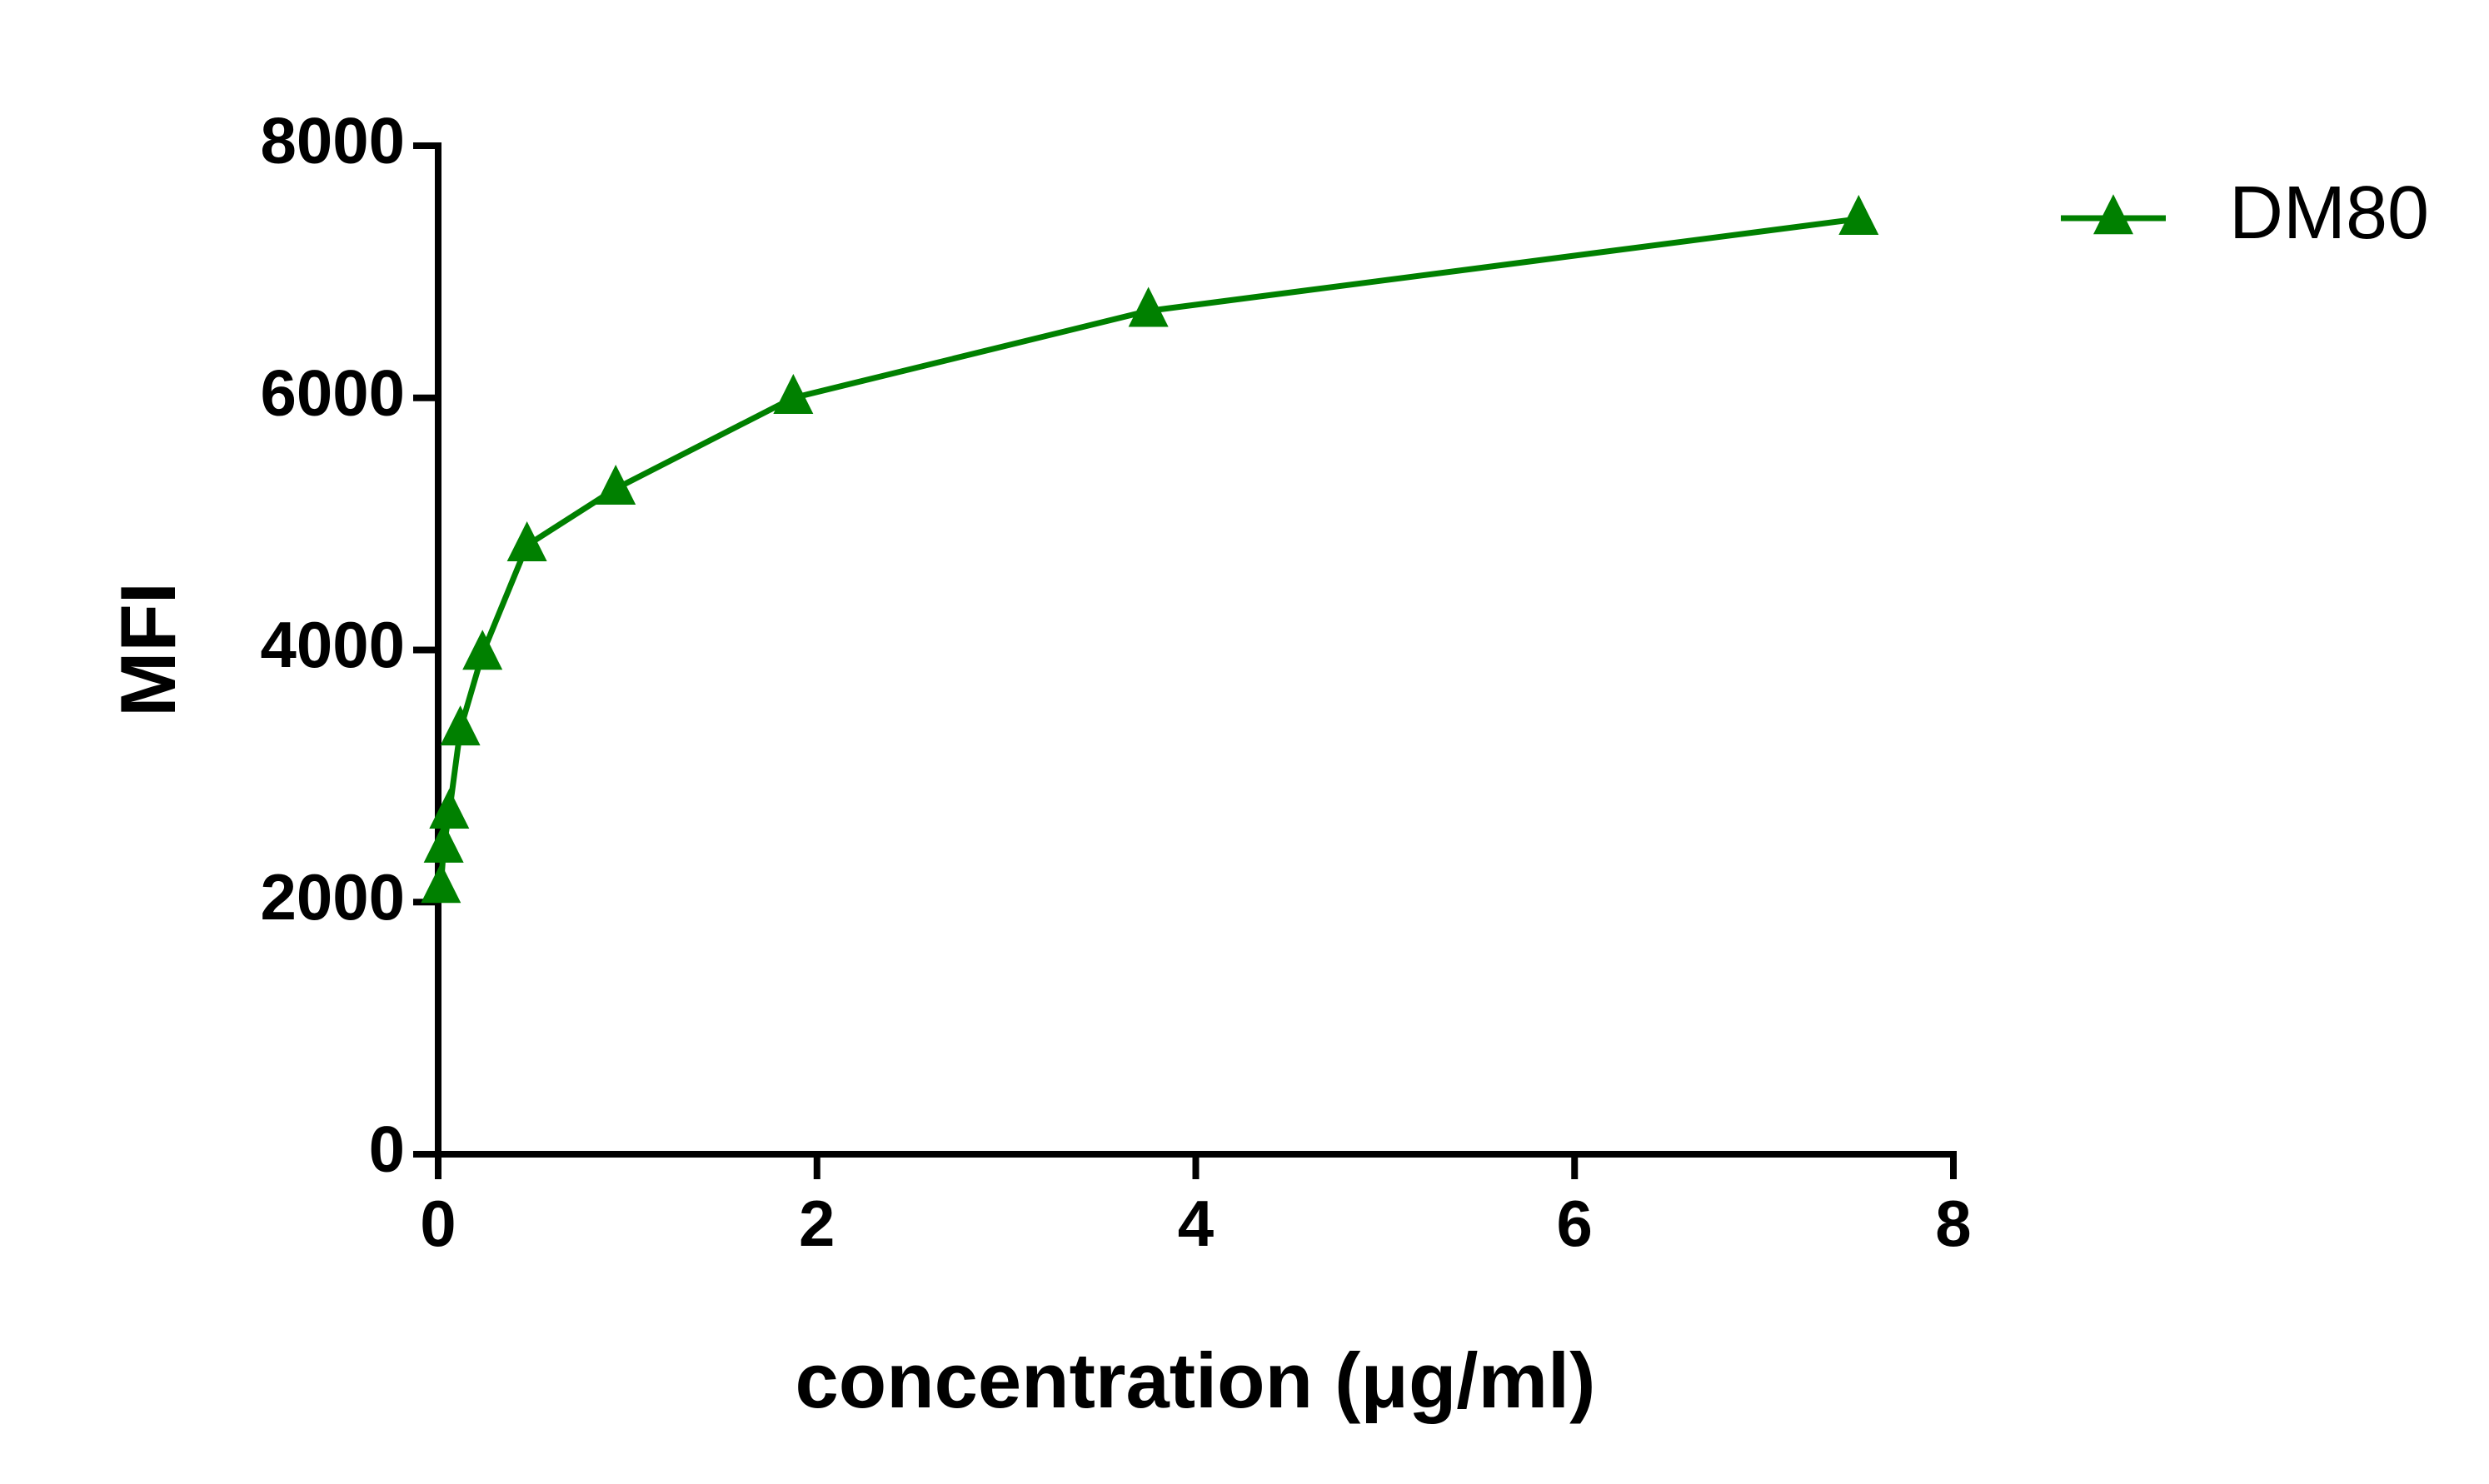 The width and height of the screenshot is (2489, 1484). I want to click on legend-label: DM80, so click(2329, 213).